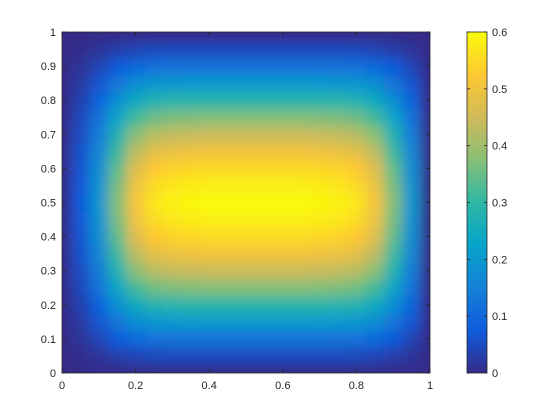 This screenshot has width=560, height=420. Describe the element at coordinates (48, 135) in the screenshot. I see `y-tick-label: 0.7` at that location.